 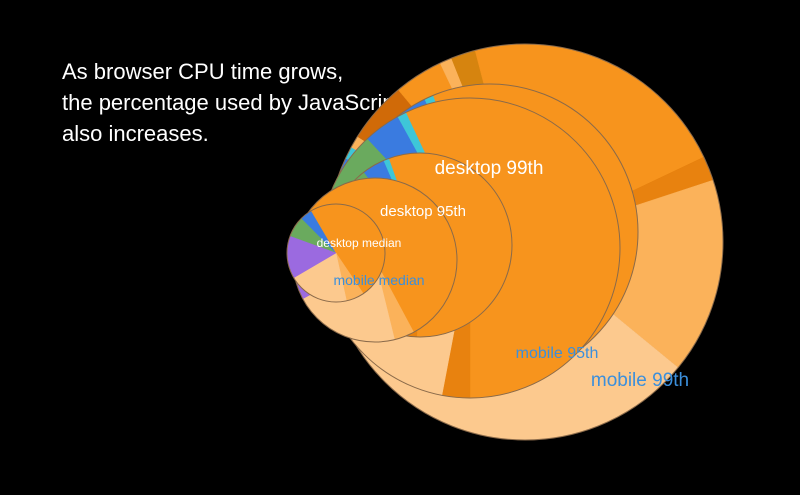 I want to click on label-mobile-median: mobile median, so click(x=378, y=280).